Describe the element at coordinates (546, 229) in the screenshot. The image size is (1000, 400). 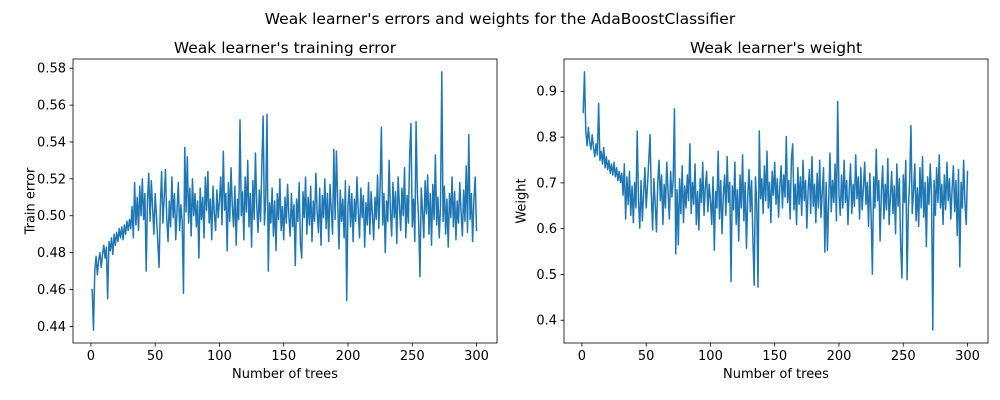
I see `y-tick-label: 0.6` at that location.